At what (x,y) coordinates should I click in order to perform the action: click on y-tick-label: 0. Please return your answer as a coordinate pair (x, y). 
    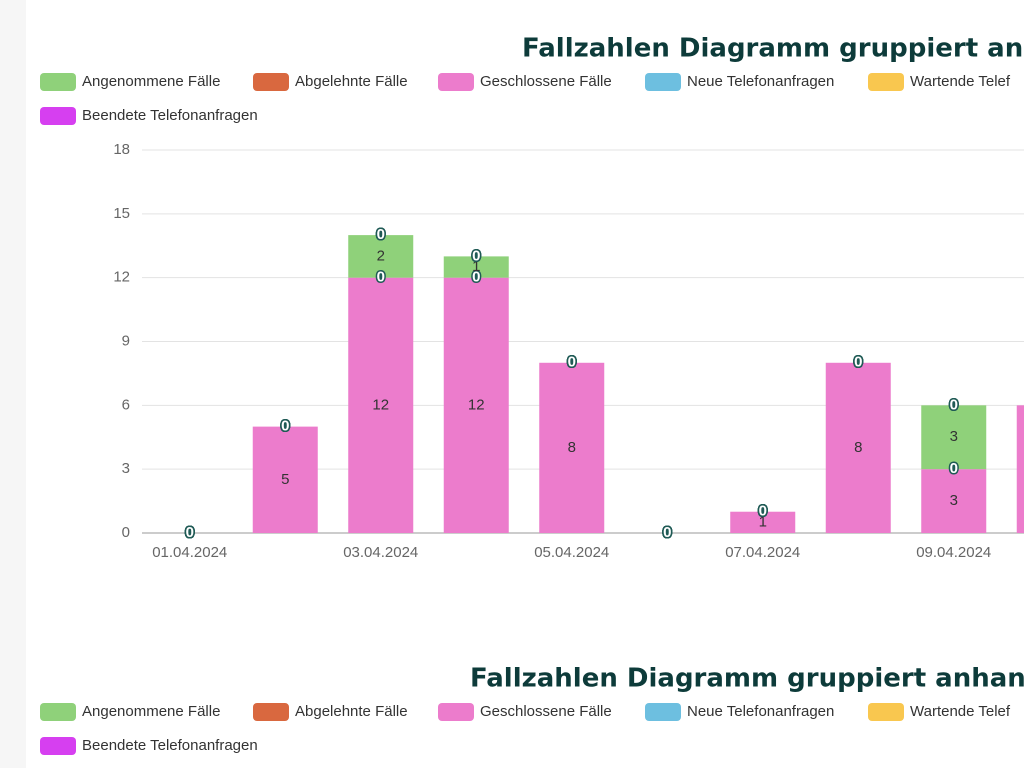
    Looking at the image, I should click on (126, 532).